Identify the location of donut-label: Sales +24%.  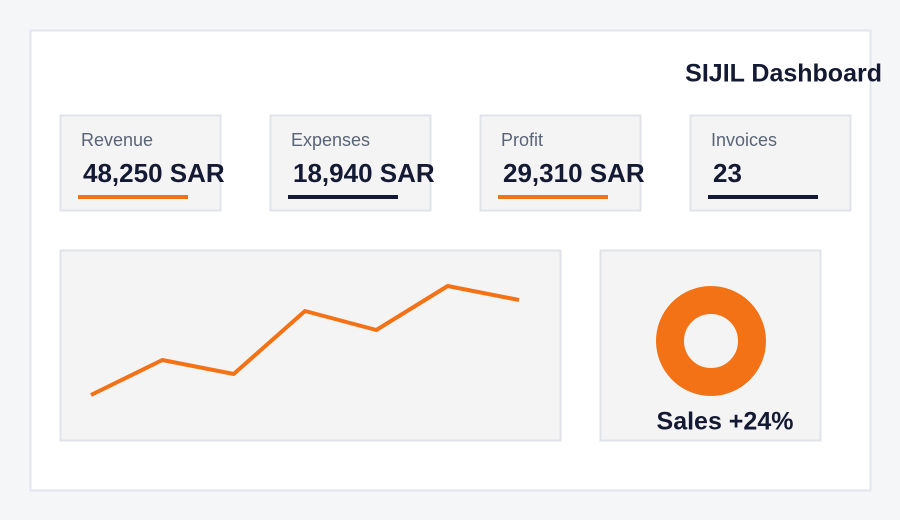
(725, 422).